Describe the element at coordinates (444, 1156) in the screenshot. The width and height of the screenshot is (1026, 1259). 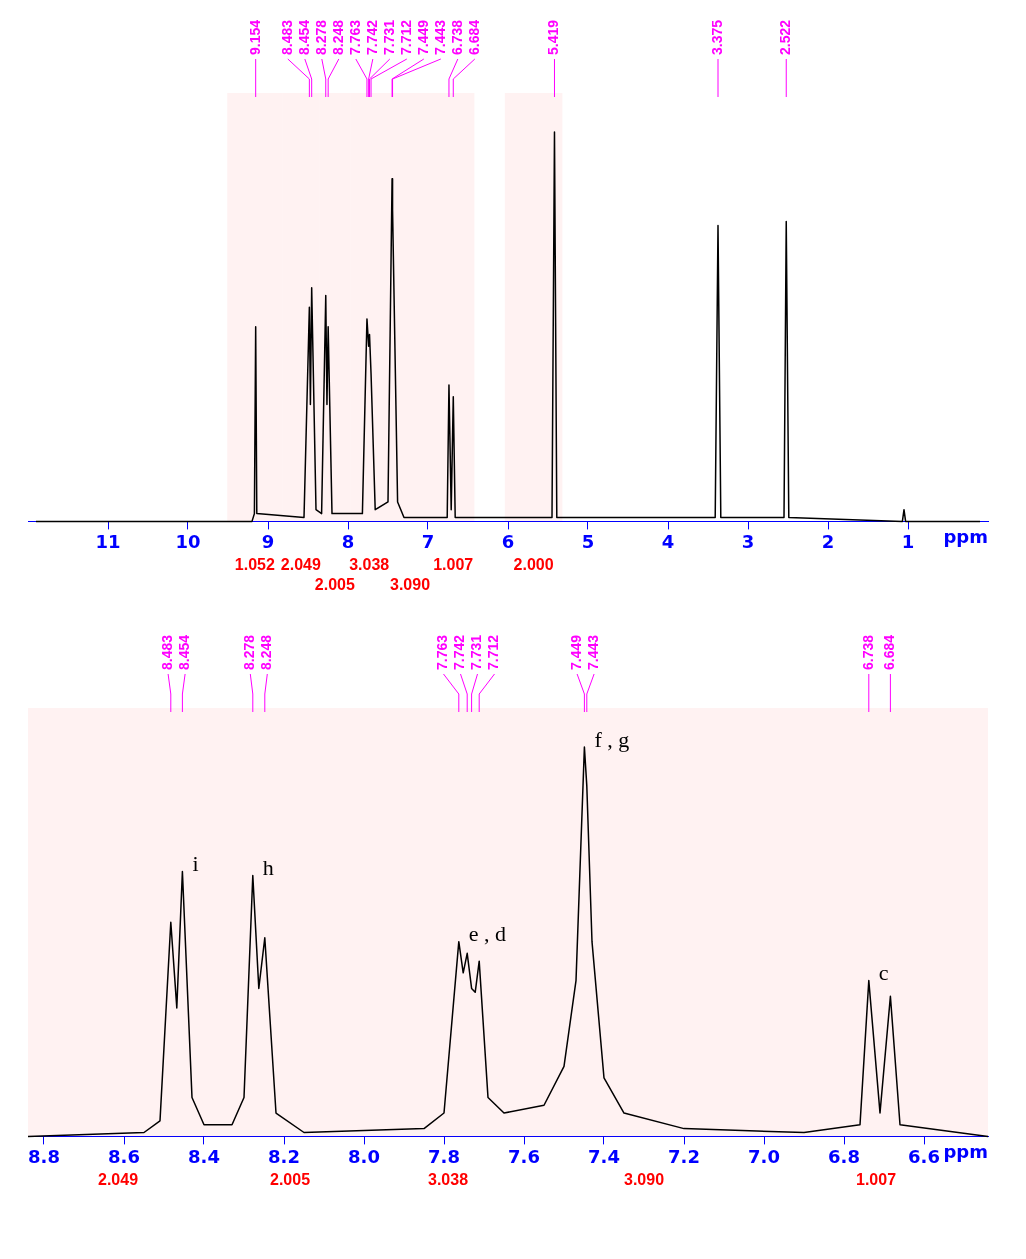
I see `x-tick-label: 7.8` at that location.